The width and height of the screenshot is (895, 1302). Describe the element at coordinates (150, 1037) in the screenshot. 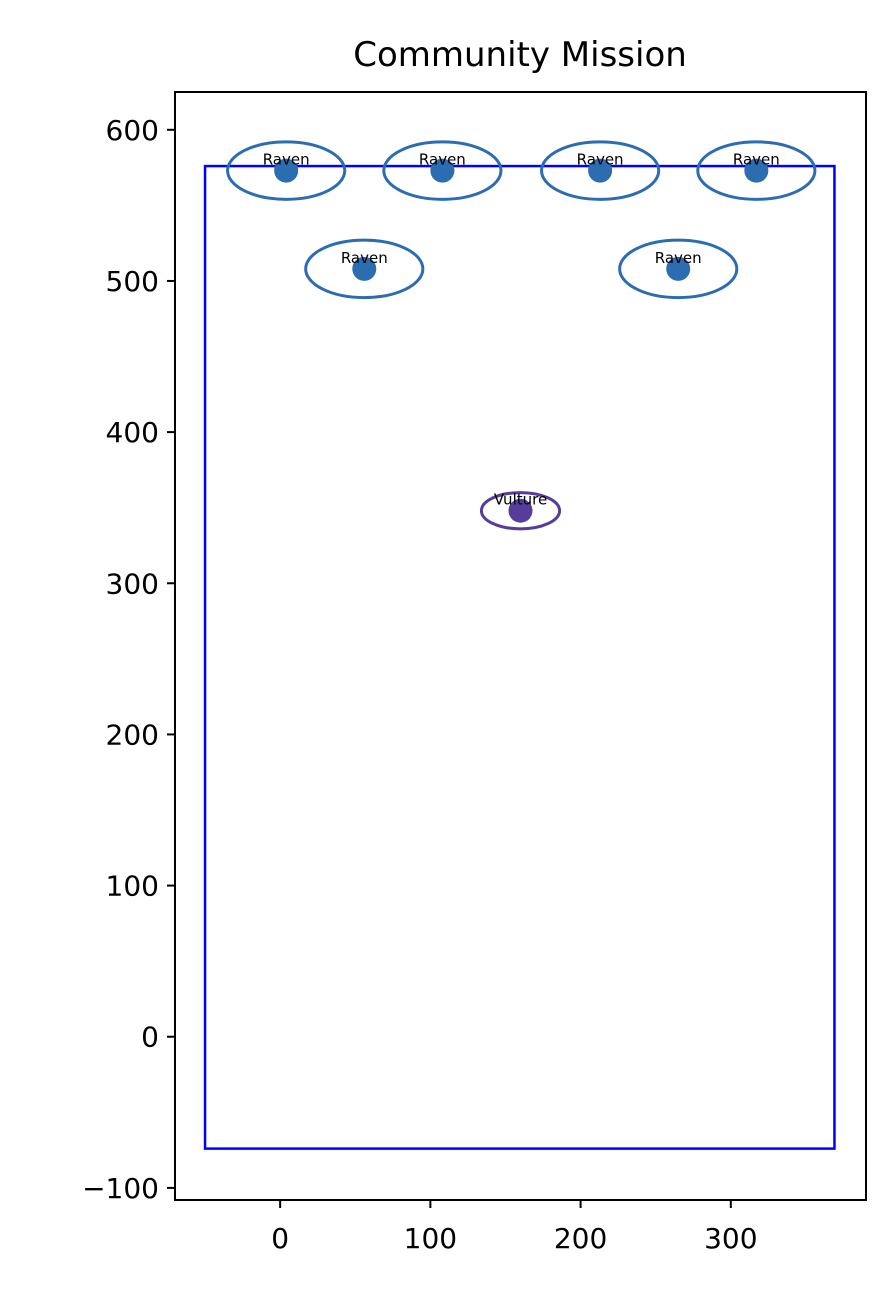

I see `y-tick-label: 0` at that location.